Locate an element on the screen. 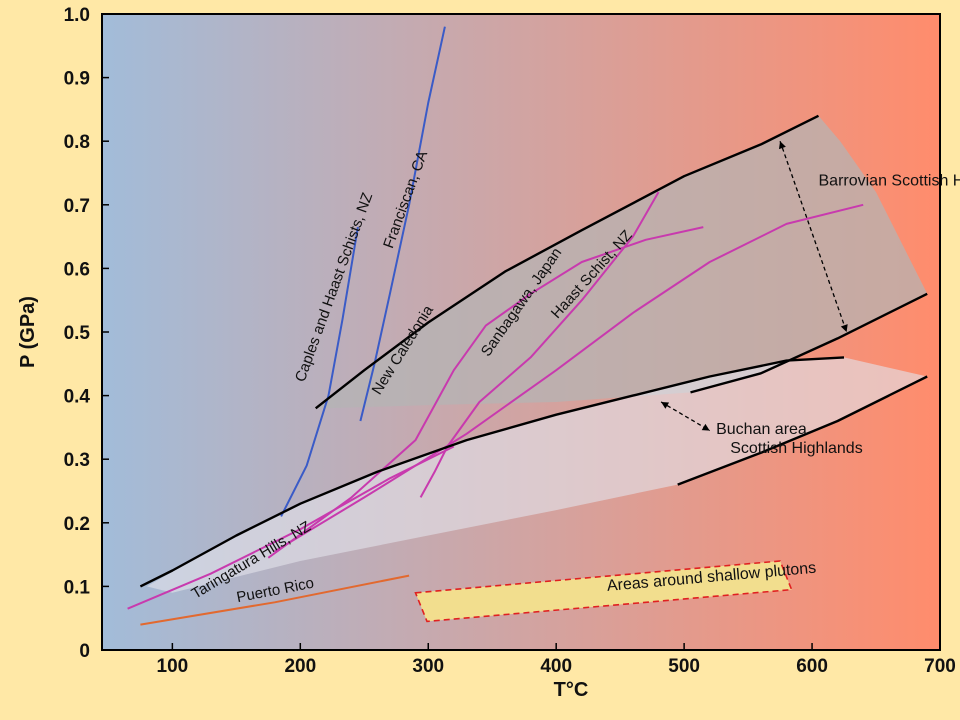  caples-and-haast-schists-nz-line is located at coordinates (319, 371).